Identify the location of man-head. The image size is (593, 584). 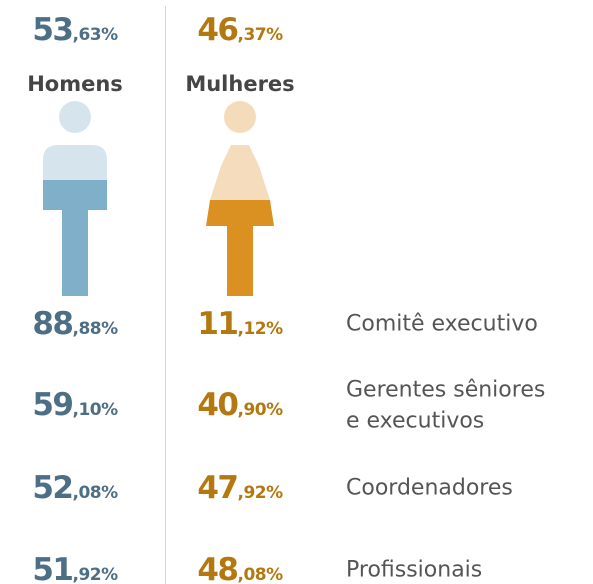
(75, 117).